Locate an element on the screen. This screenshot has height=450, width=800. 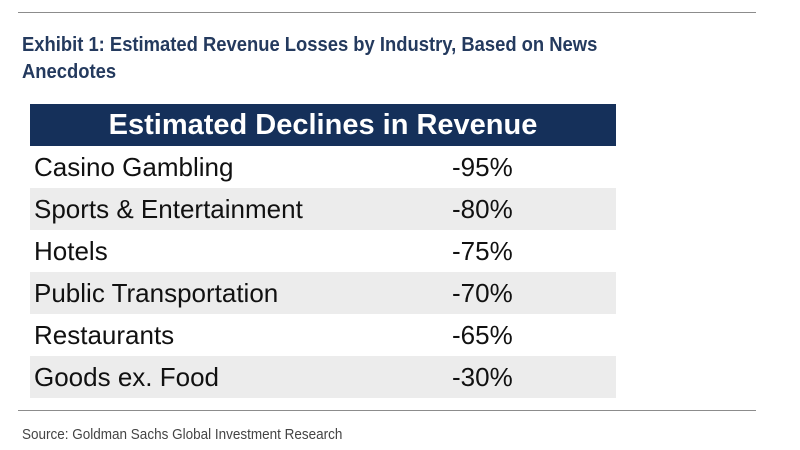
industry-label: Sports & Entertainment is located at coordinates (168, 208).